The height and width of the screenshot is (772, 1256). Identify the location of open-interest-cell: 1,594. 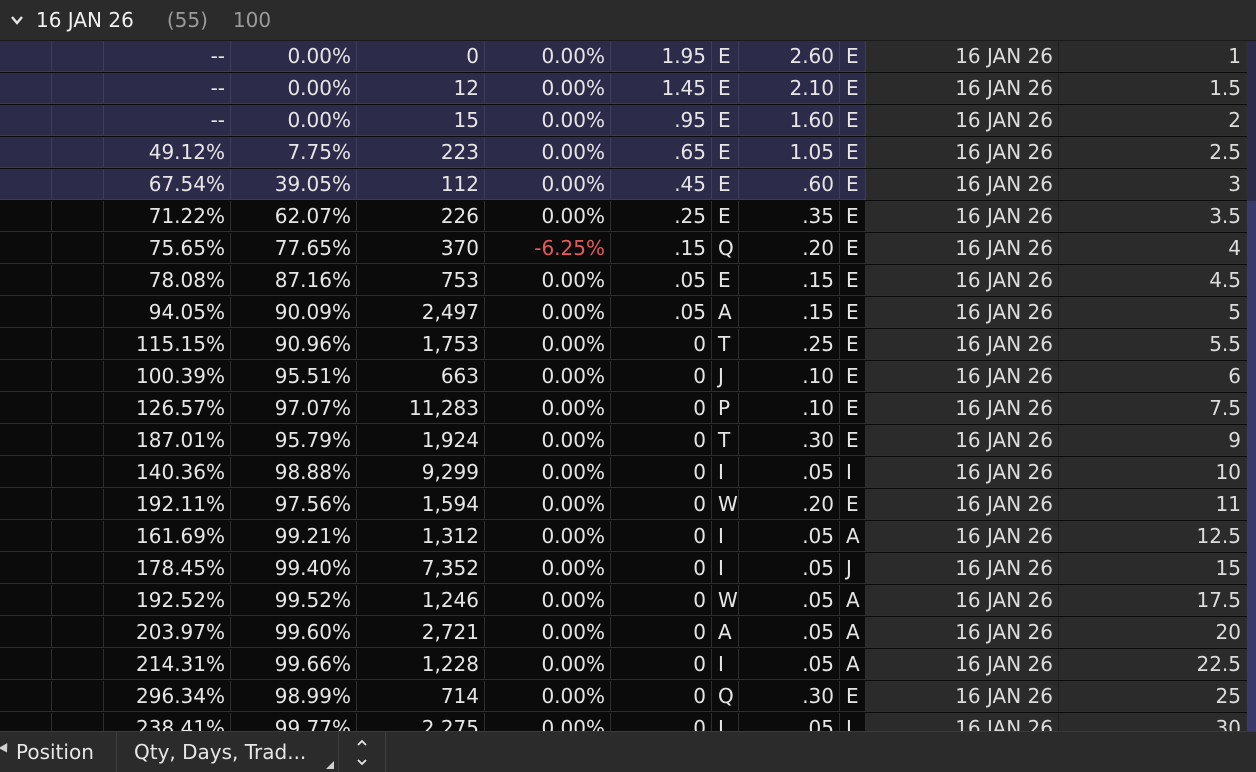
(421, 504).